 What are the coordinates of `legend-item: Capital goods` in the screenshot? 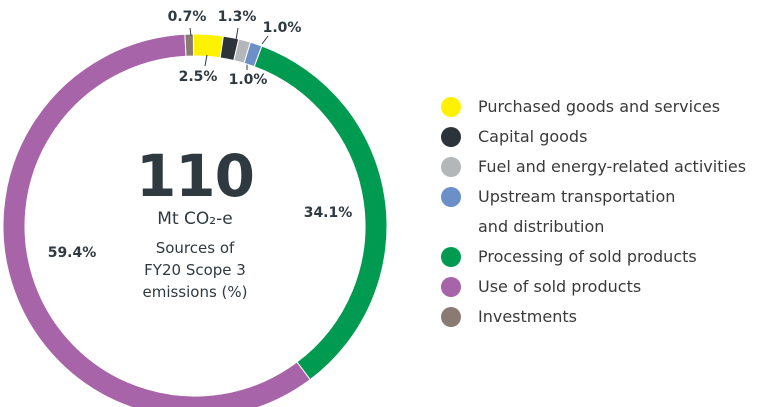 It's located at (593, 137).